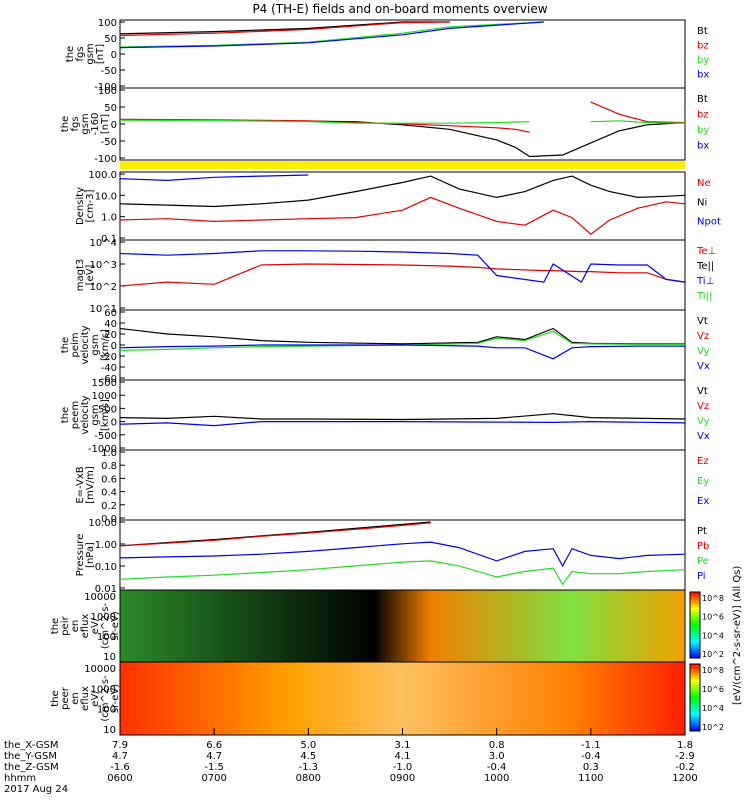 The height and width of the screenshot is (804, 750). What do you see at coordinates (497, 756) in the screenshot?
I see `x-row-value: 3.0` at bounding box center [497, 756].